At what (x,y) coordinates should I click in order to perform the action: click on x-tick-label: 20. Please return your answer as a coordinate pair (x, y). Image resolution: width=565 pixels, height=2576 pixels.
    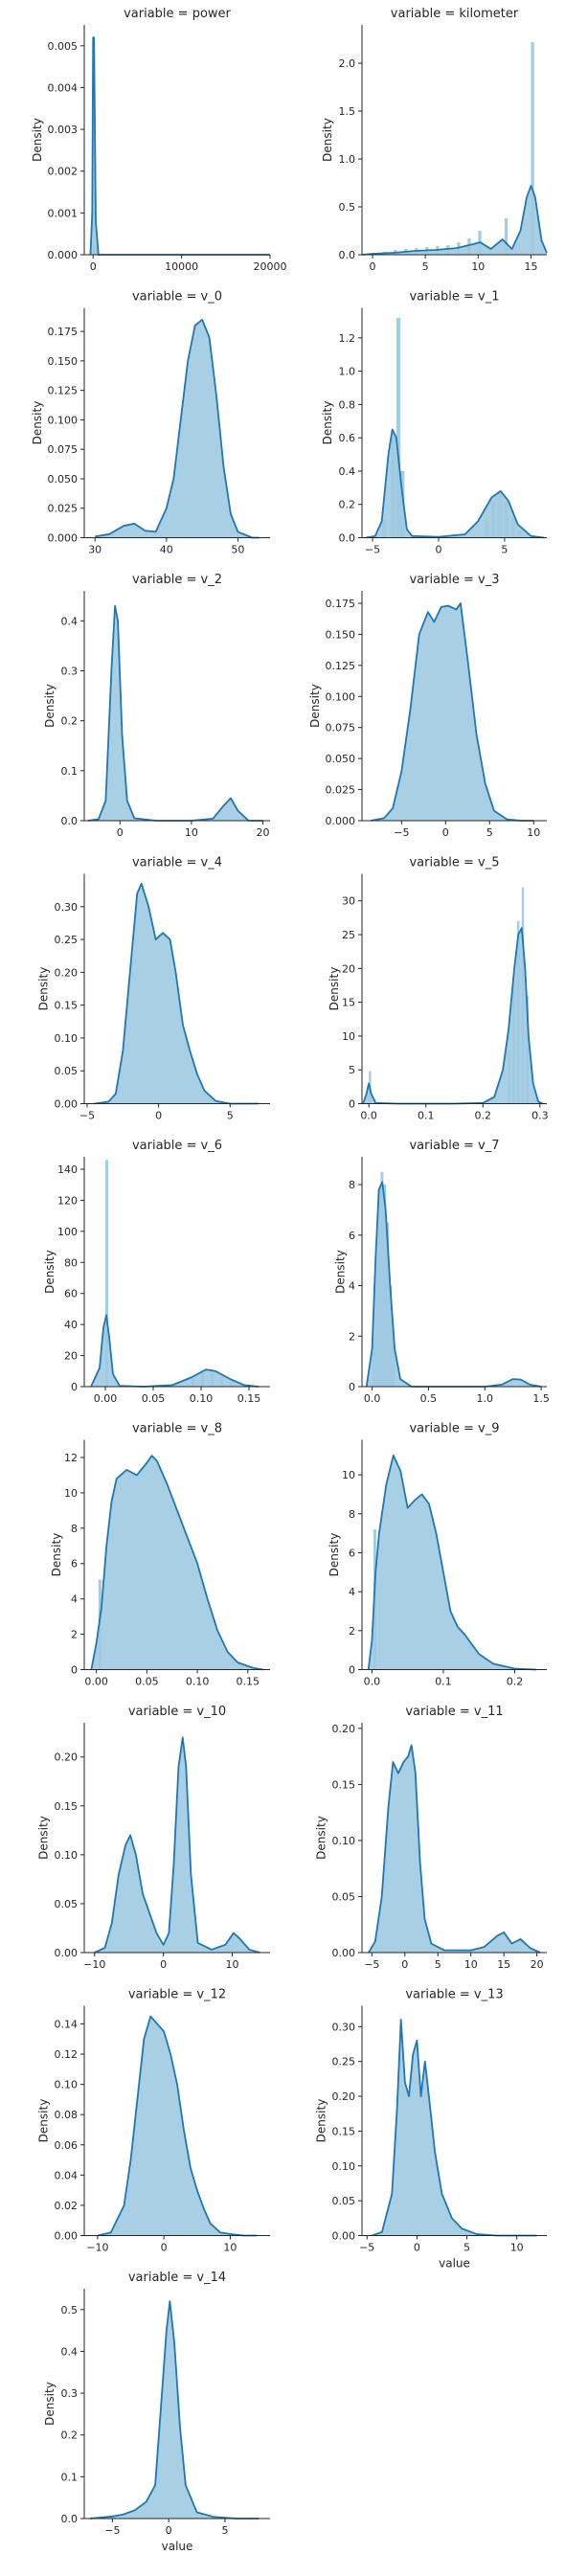
    Looking at the image, I should click on (538, 1964).